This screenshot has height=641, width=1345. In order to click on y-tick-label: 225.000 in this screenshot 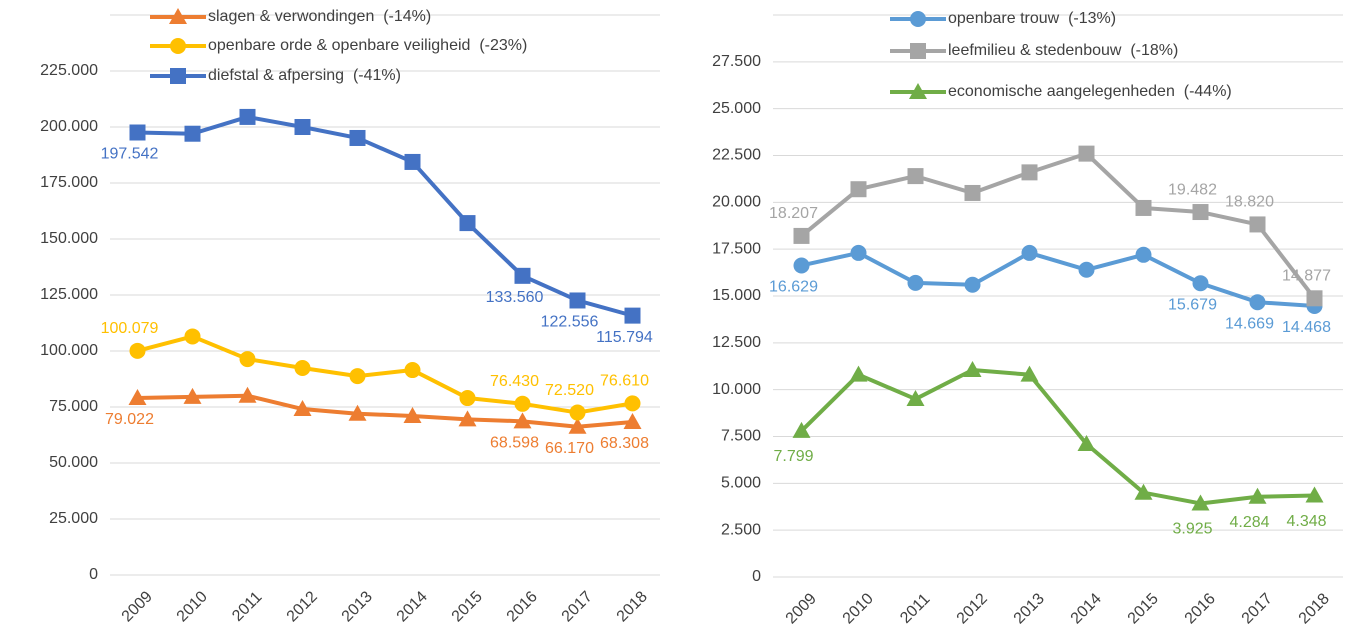, I will do `click(69, 70)`.